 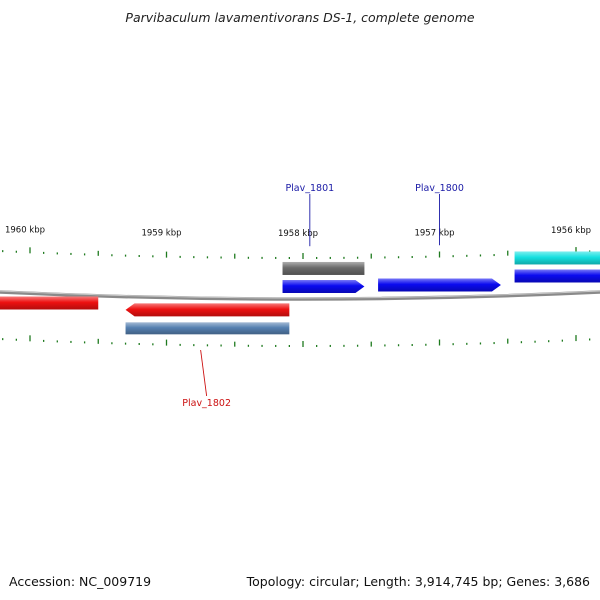 What do you see at coordinates (571, 231) in the screenshot?
I see `tick-label: 1956 kbp` at bounding box center [571, 231].